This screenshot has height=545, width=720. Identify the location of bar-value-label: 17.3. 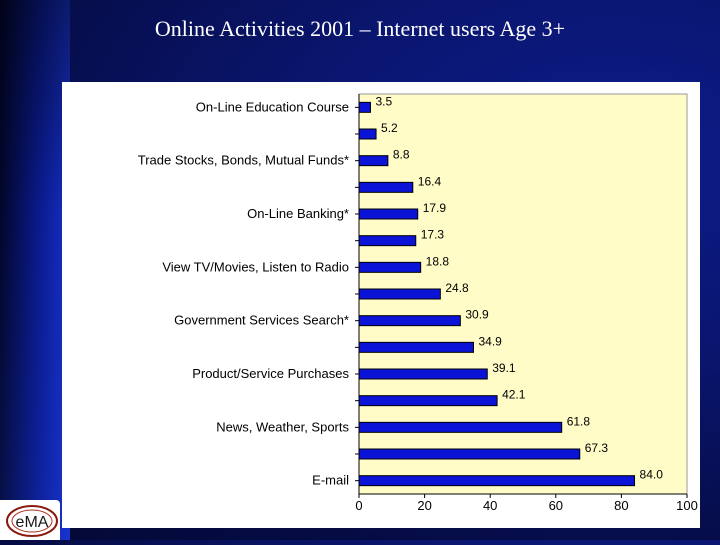
(433, 235).